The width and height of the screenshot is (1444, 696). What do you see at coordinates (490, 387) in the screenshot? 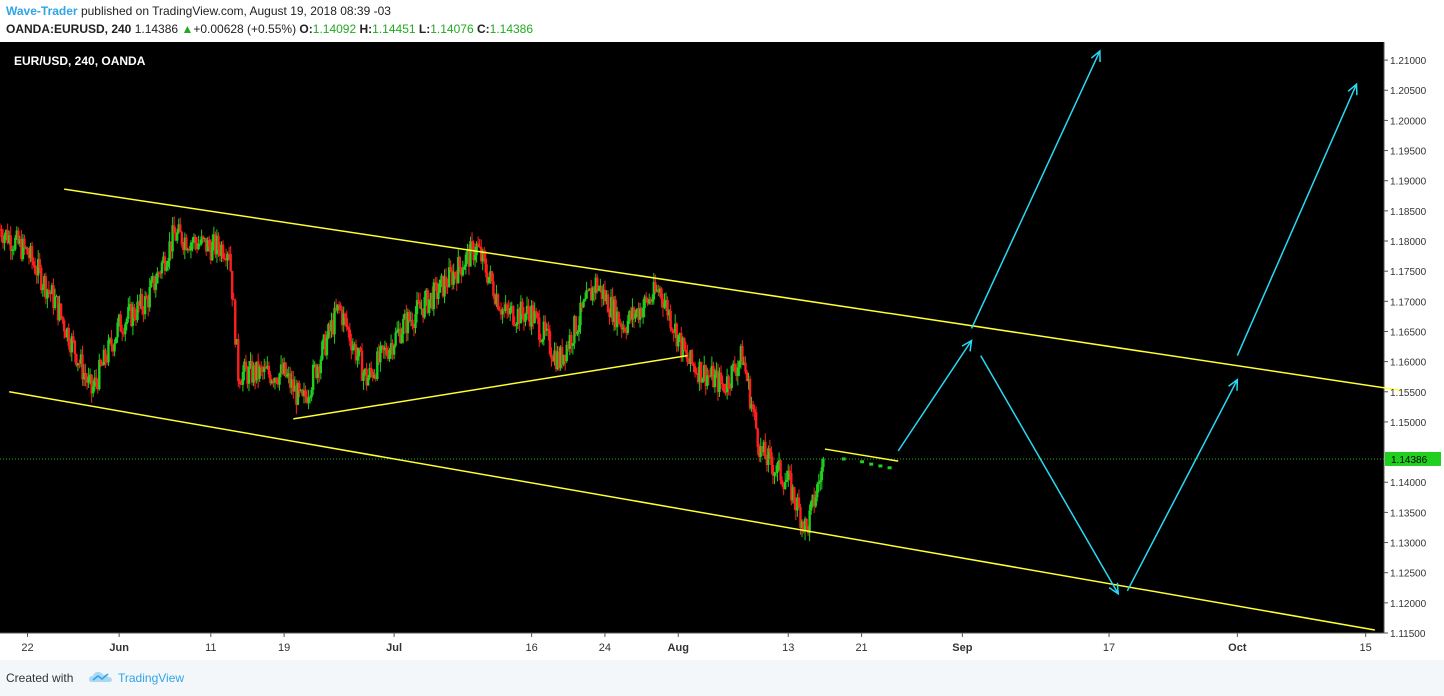
I see `inner-support-trendline` at bounding box center [490, 387].